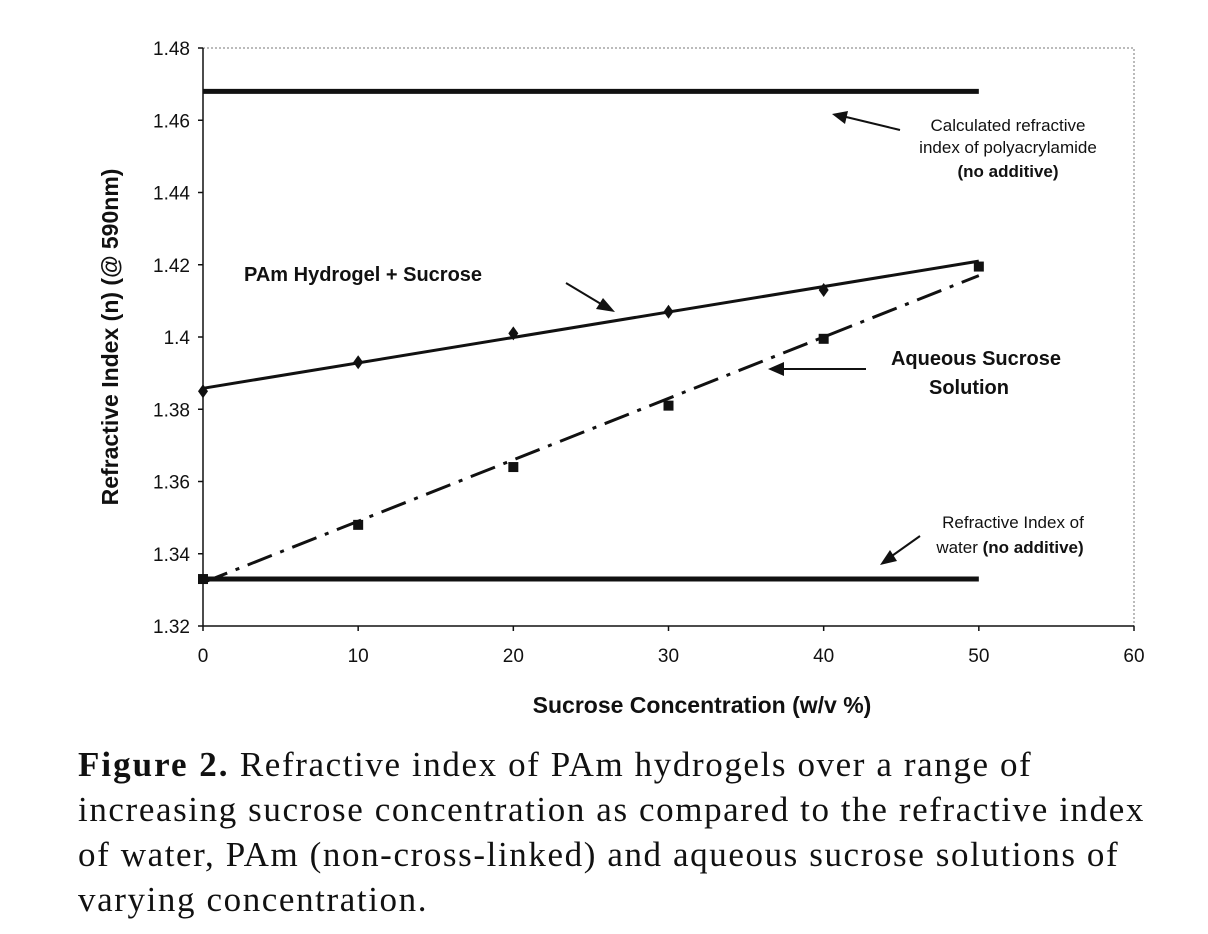 The width and height of the screenshot is (1208, 934). I want to click on x-tick-label: 30, so click(668, 656).